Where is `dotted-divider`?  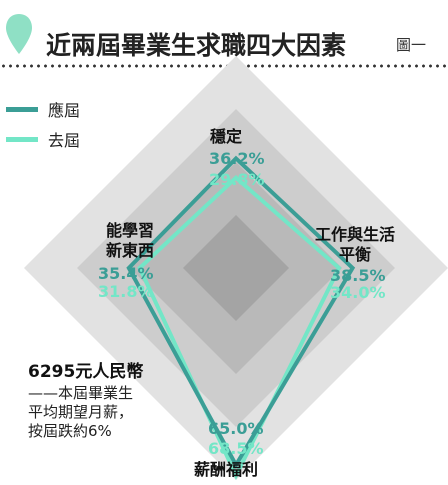
dotted-divider is located at coordinates (224, 66).